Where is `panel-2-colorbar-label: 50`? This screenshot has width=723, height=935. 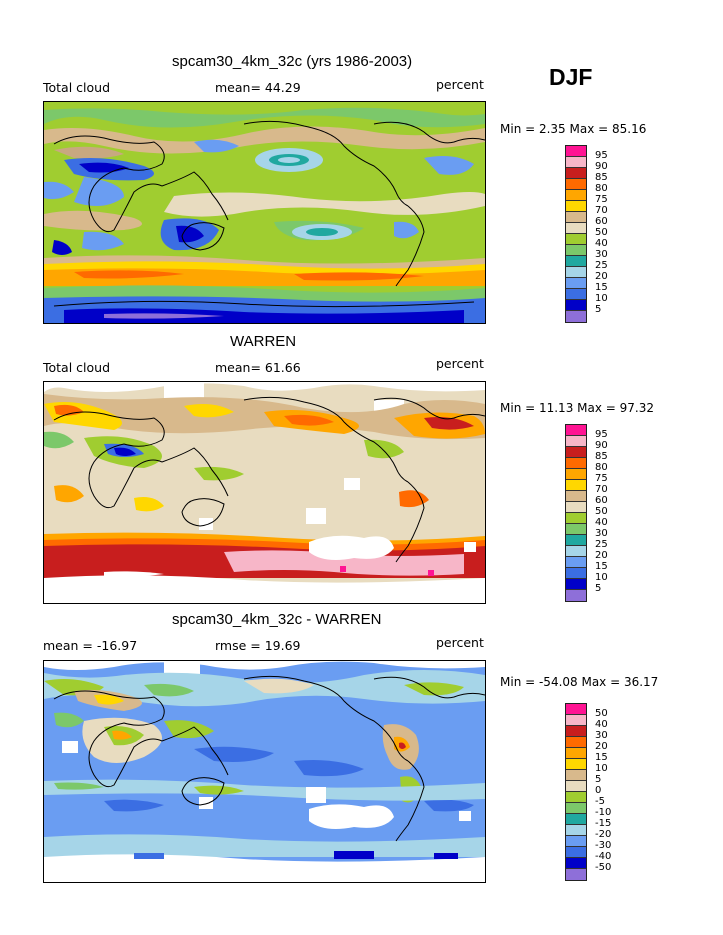
panel-2-colorbar-label: 50 is located at coordinates (601, 511).